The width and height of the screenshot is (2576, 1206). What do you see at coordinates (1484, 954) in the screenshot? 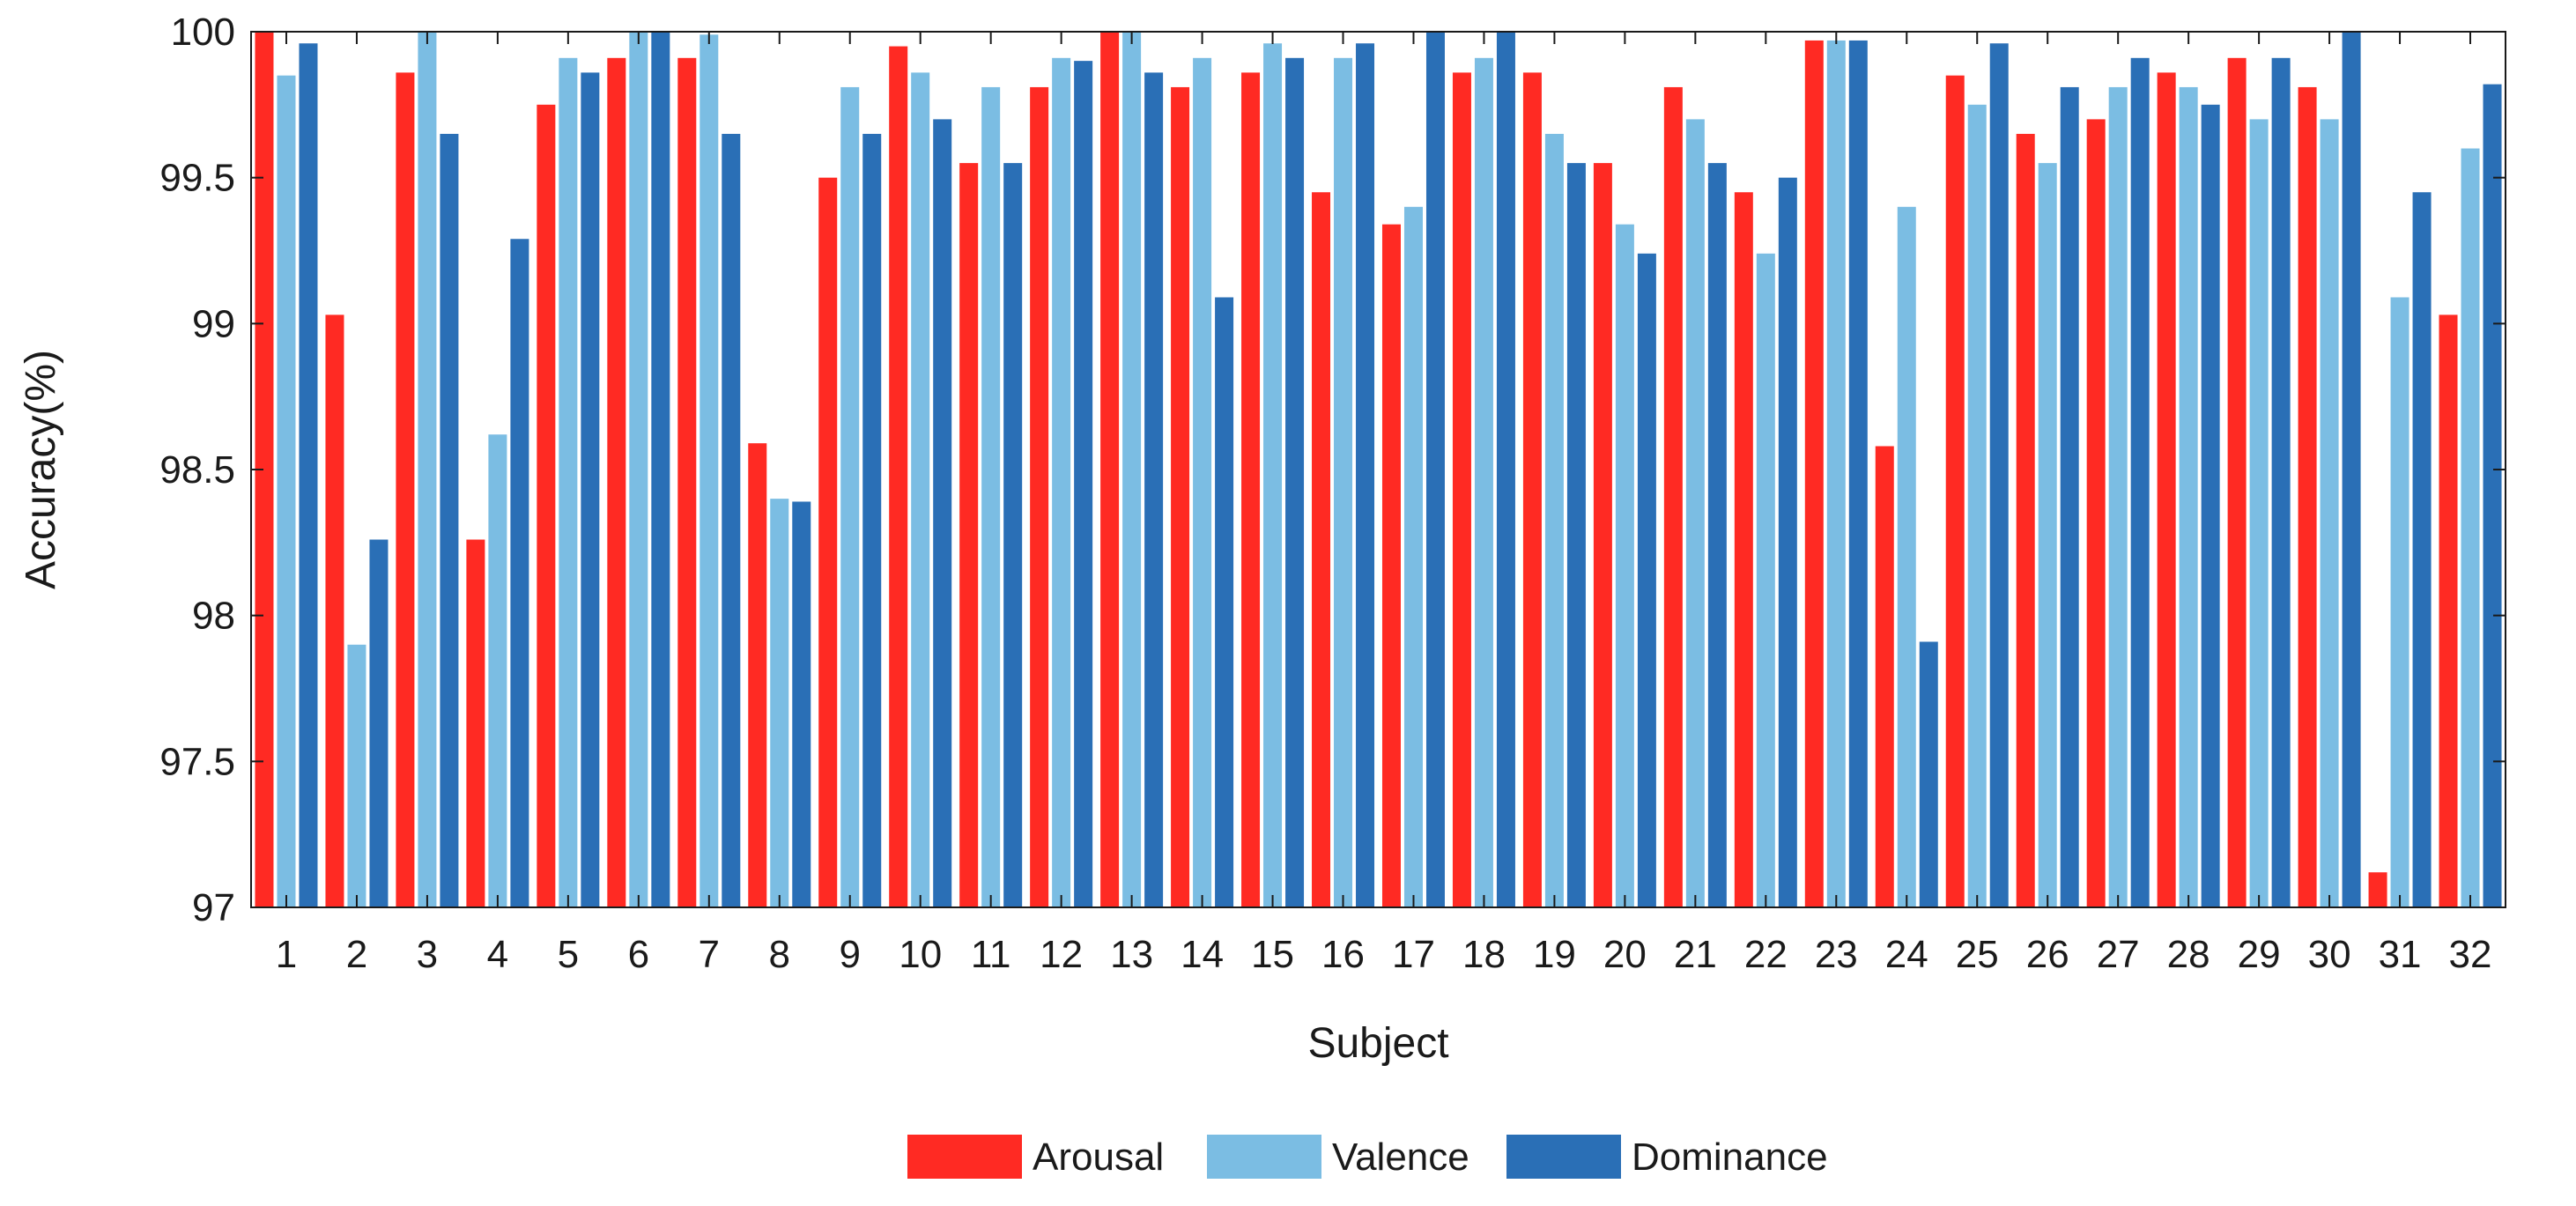
I see `x-tick-label: 18` at bounding box center [1484, 954].